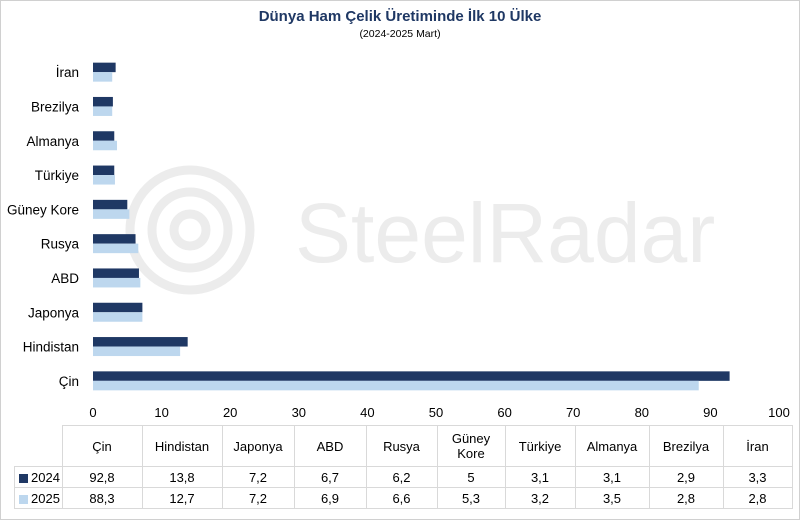  Describe the element at coordinates (182, 498) in the screenshot. I see `table-cell-2025: 12,7` at that location.